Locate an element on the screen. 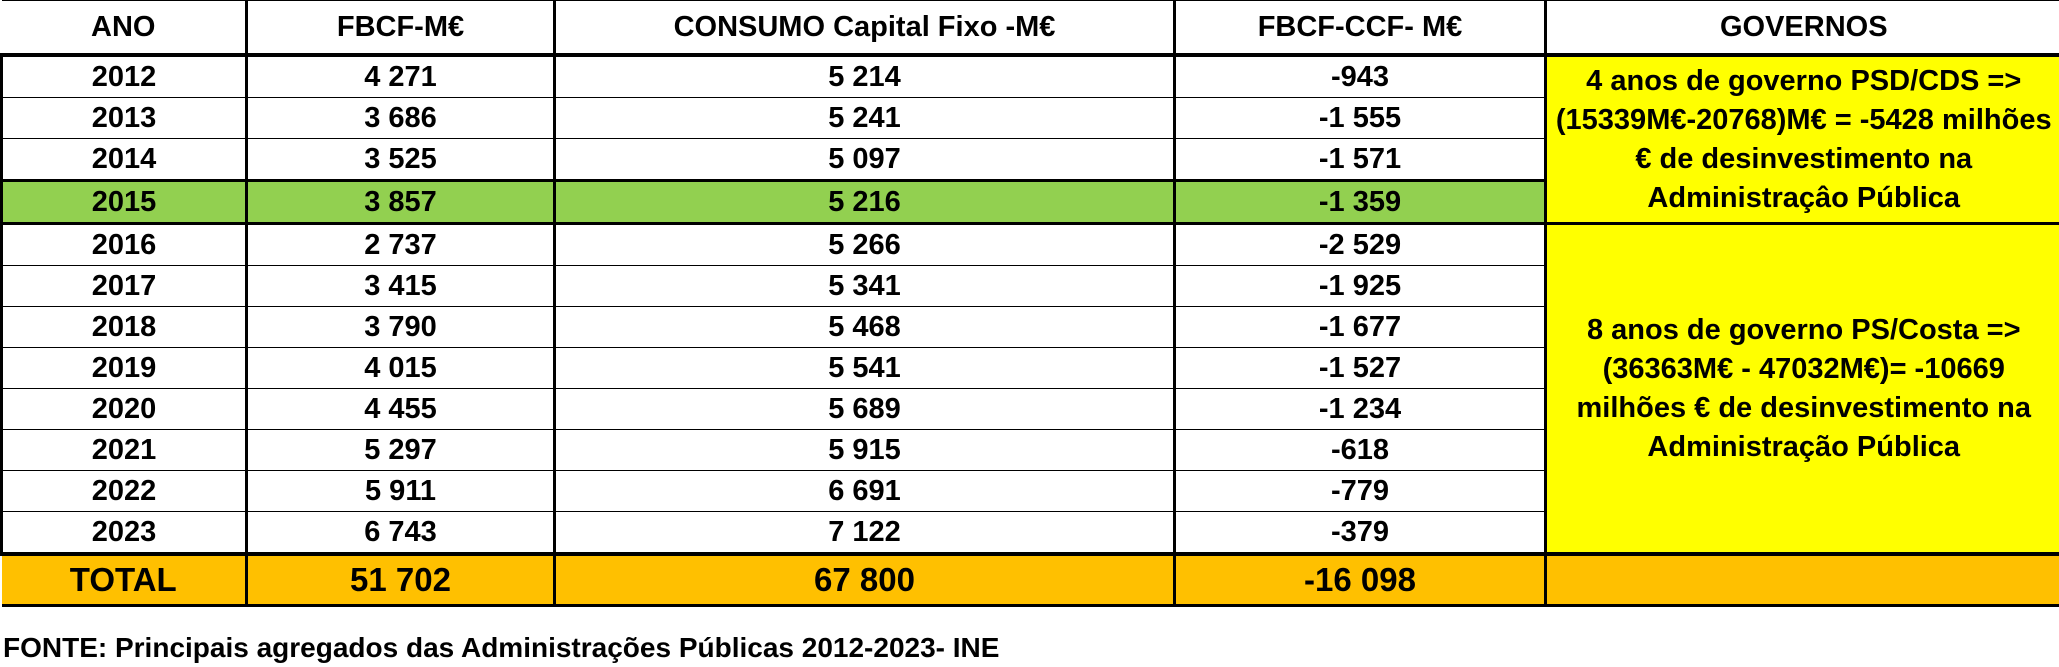  table-row: 2020 4 455 5 689 -1 234 is located at coordinates (1029, 409).